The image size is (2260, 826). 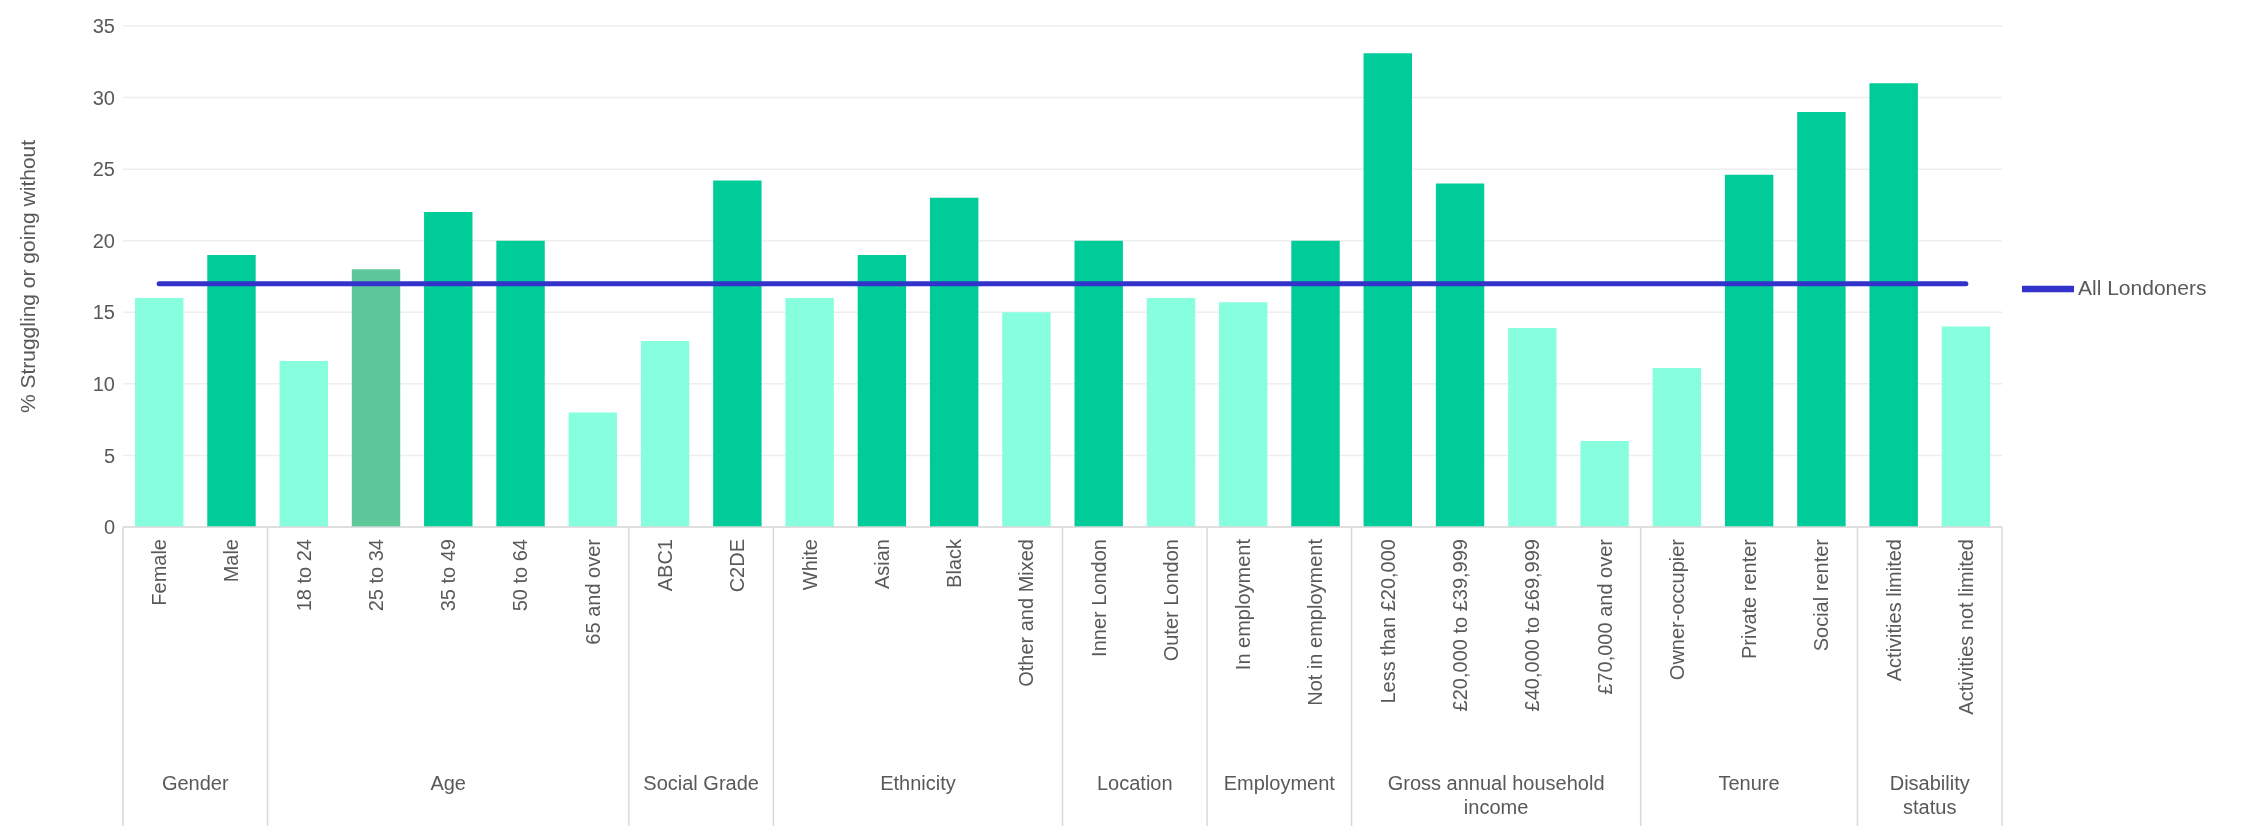 What do you see at coordinates (1026, 613) in the screenshot?
I see `x-tick-label: Other and Mixed` at bounding box center [1026, 613].